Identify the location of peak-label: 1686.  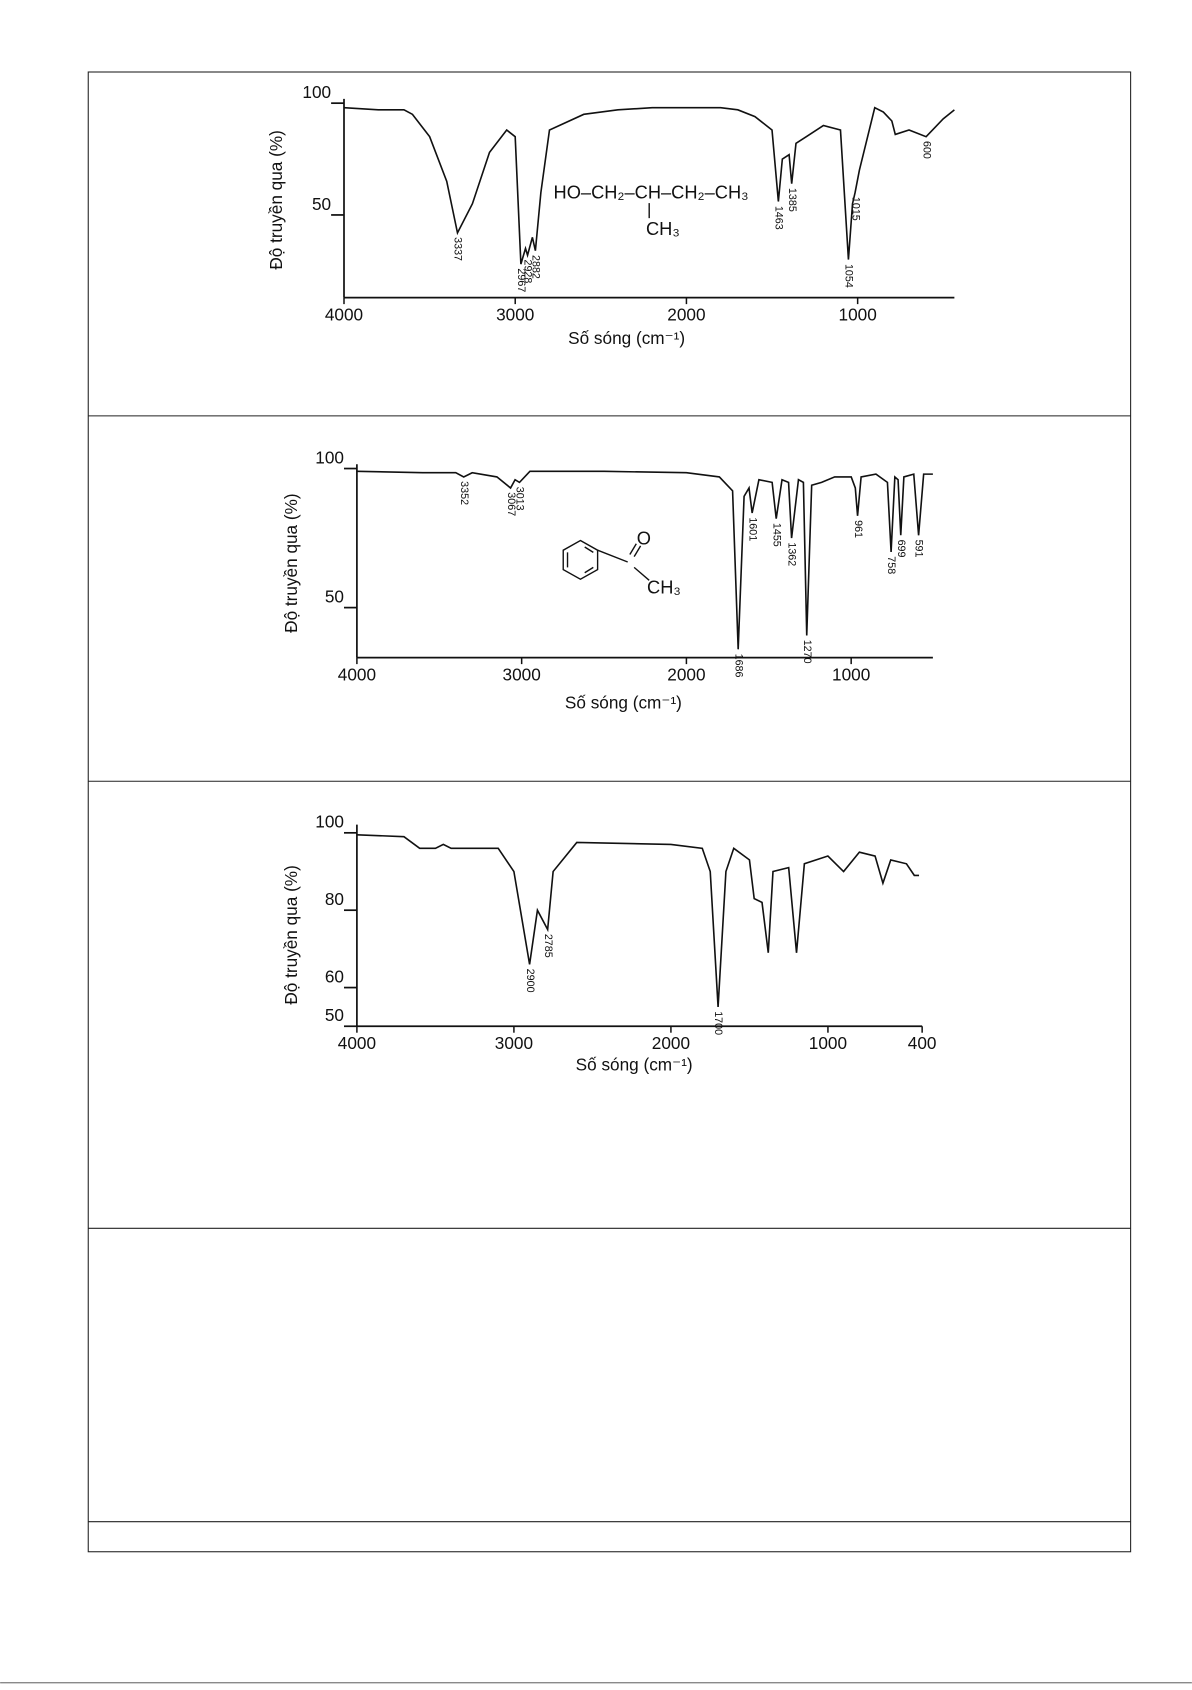
(738, 666).